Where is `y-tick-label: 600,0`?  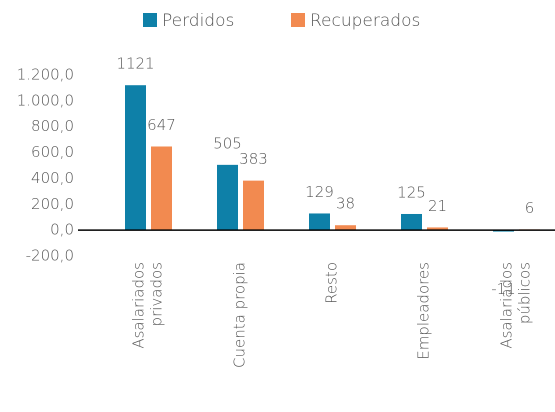 y-tick-label: 600,0 is located at coordinates (52, 152).